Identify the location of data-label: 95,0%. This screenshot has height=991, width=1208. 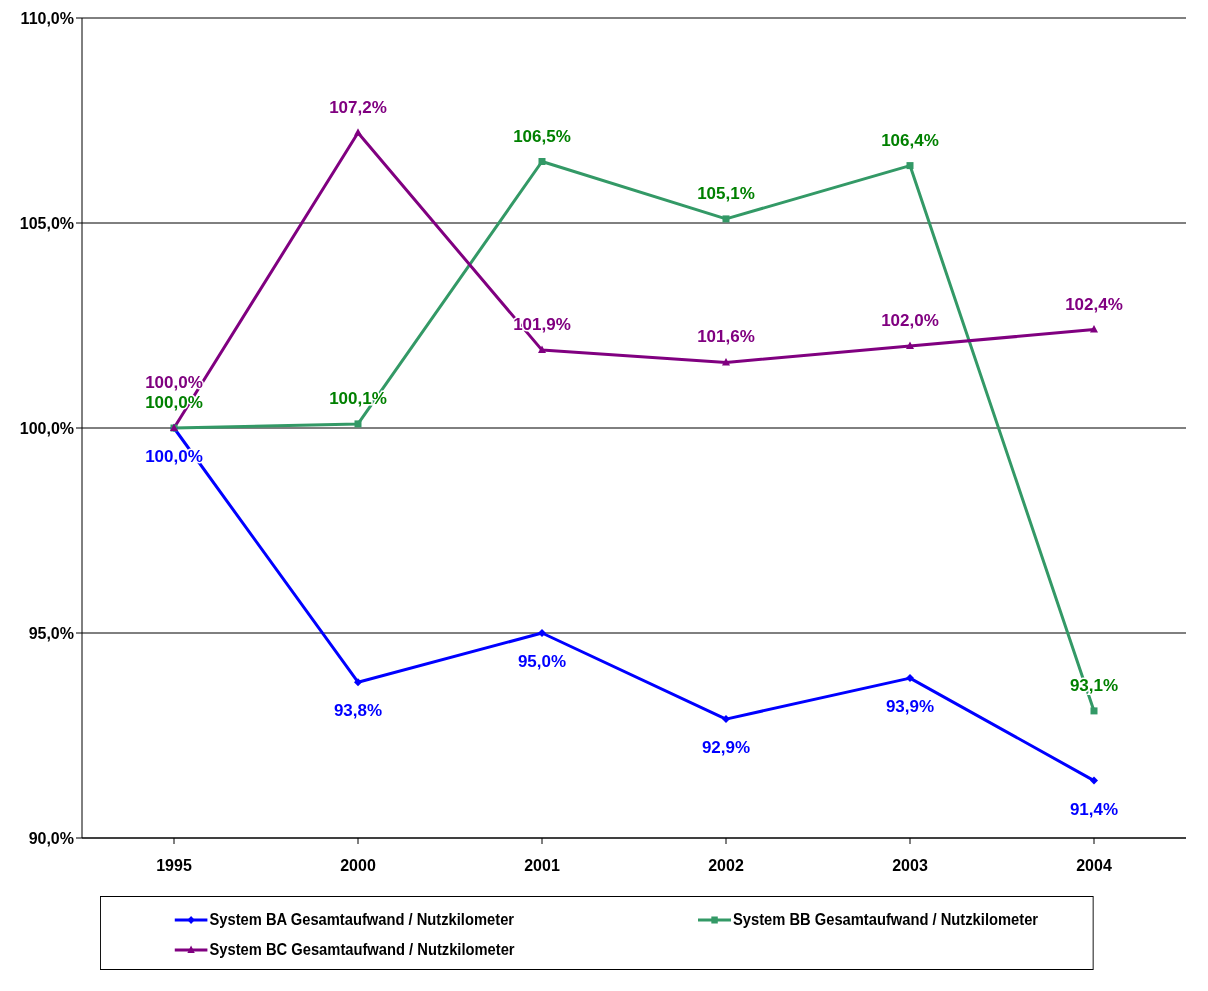
(542, 661).